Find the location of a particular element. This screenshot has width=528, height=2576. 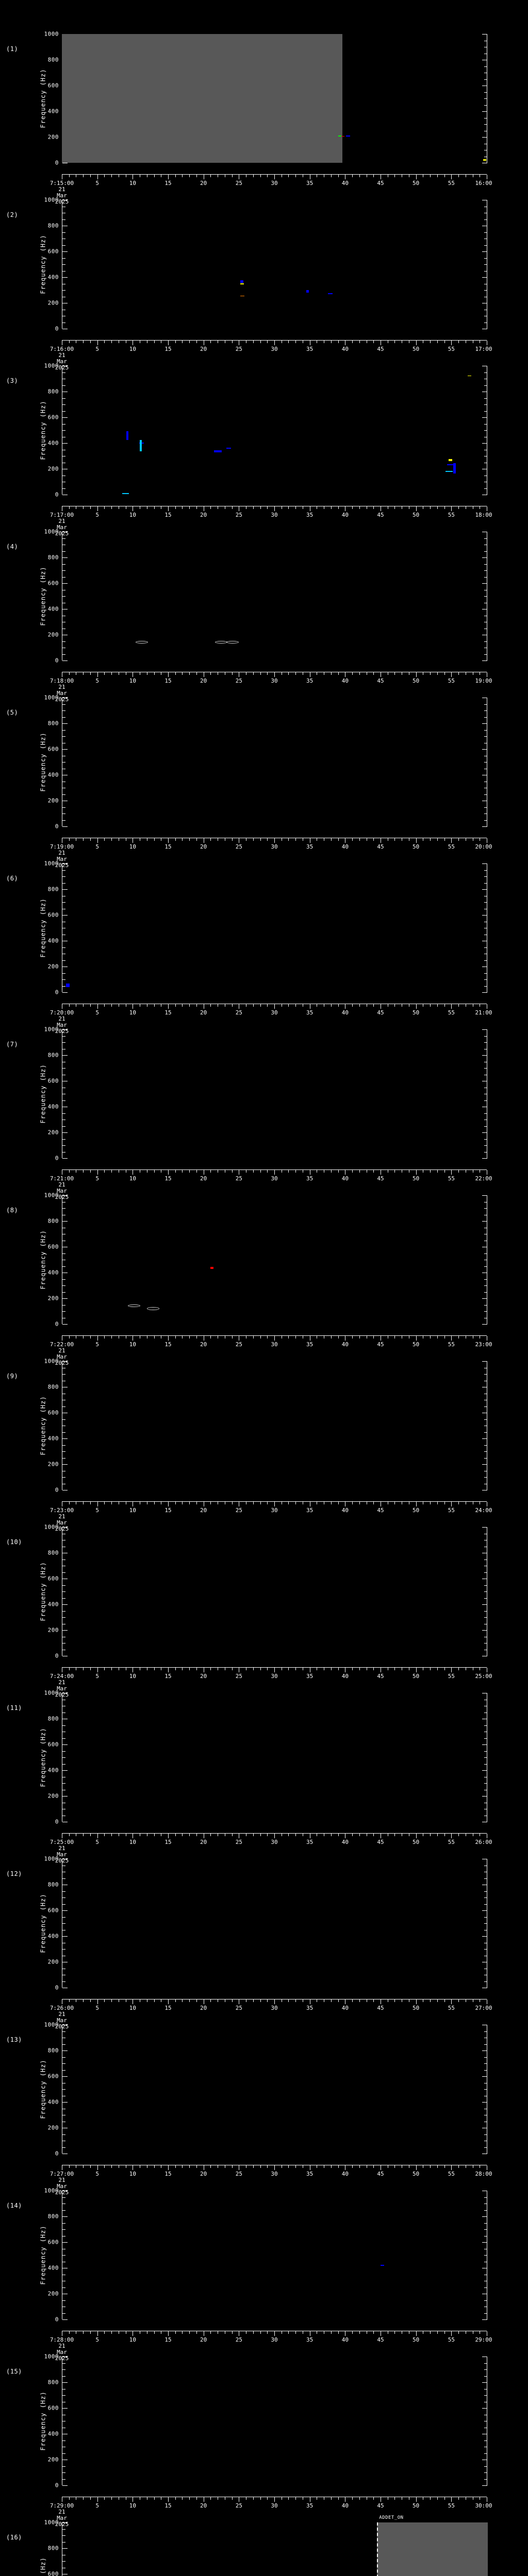

y-tick-label: 0 is located at coordinates (57, 1655).